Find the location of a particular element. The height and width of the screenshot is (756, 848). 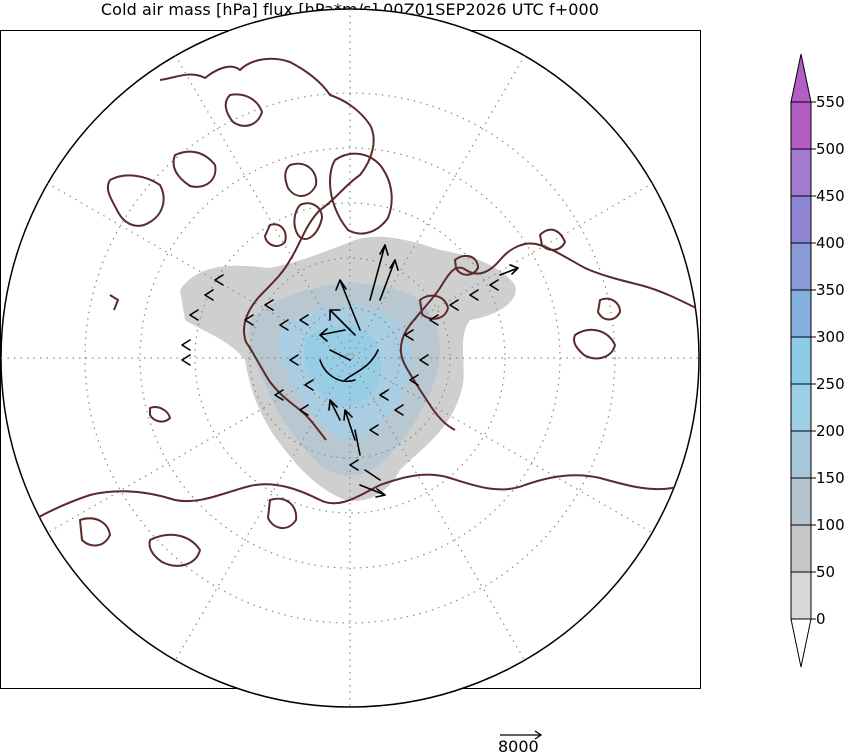

colorbar-tick-label: 550 is located at coordinates (830, 102).